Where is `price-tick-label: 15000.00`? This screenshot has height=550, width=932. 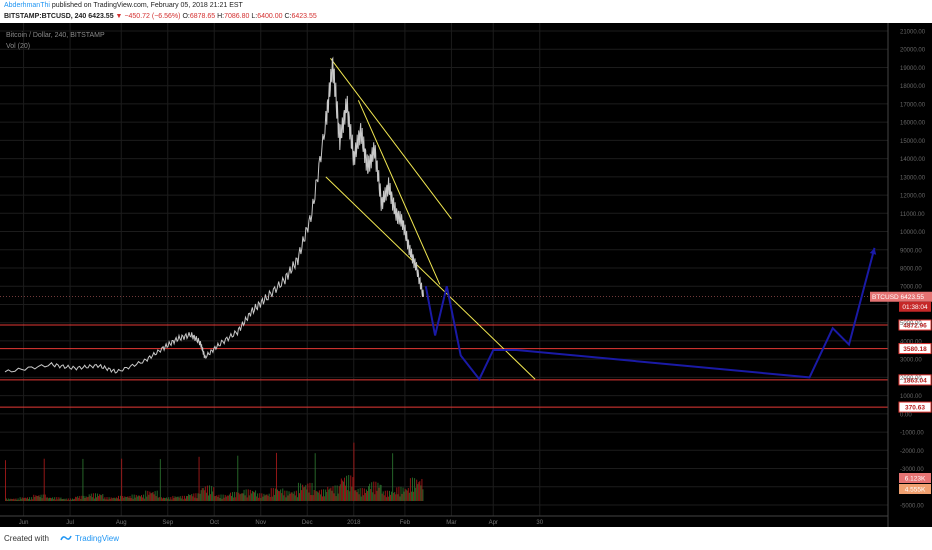
price-tick-label: 15000.00 is located at coordinates (913, 142).